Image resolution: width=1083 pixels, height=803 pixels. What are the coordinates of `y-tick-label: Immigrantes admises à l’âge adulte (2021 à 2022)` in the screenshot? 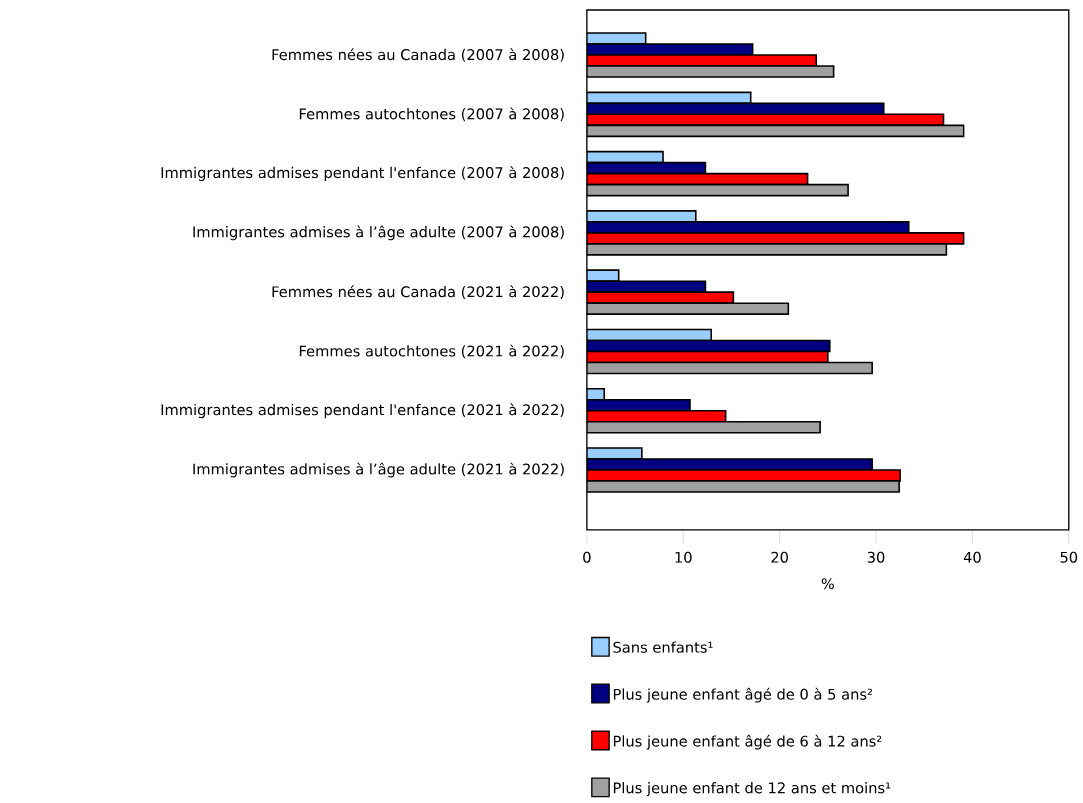 It's located at (378, 470).